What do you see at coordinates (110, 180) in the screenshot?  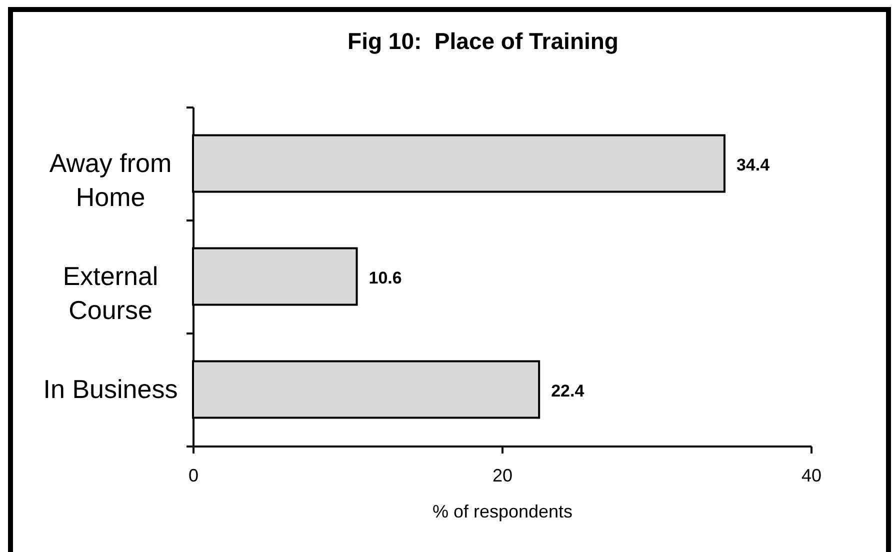 I see `y-tick-label: Away from Home` at bounding box center [110, 180].